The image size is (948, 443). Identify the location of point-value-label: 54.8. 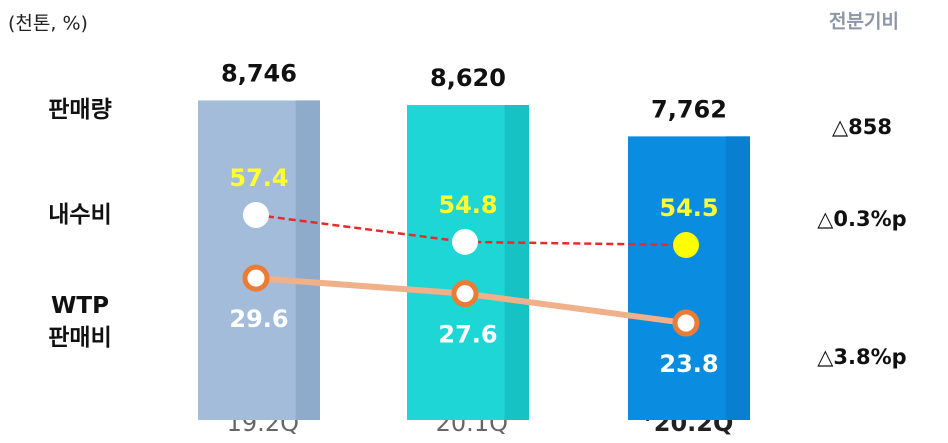
(467, 205).